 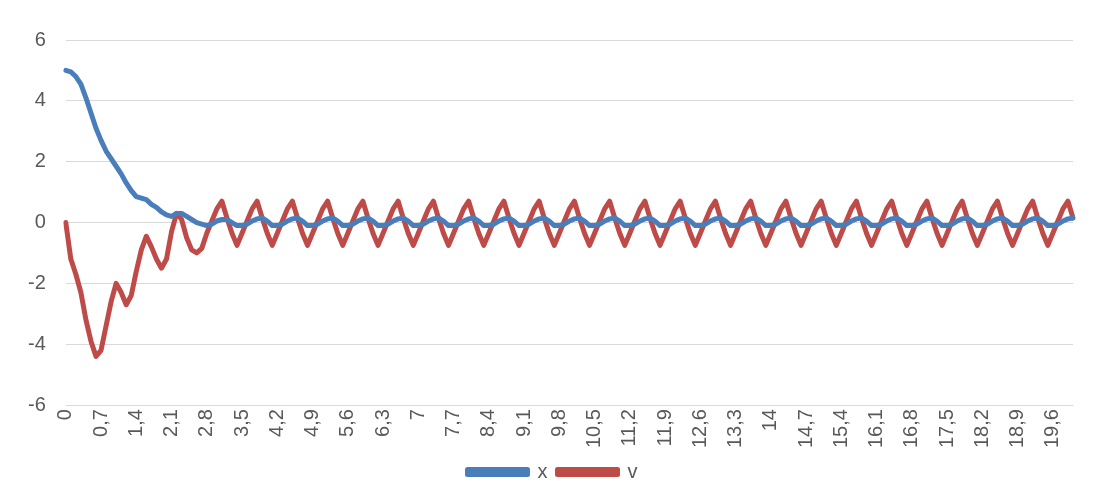 What do you see at coordinates (557, 423) in the screenshot?
I see `x-tick-label: 9,8` at bounding box center [557, 423].